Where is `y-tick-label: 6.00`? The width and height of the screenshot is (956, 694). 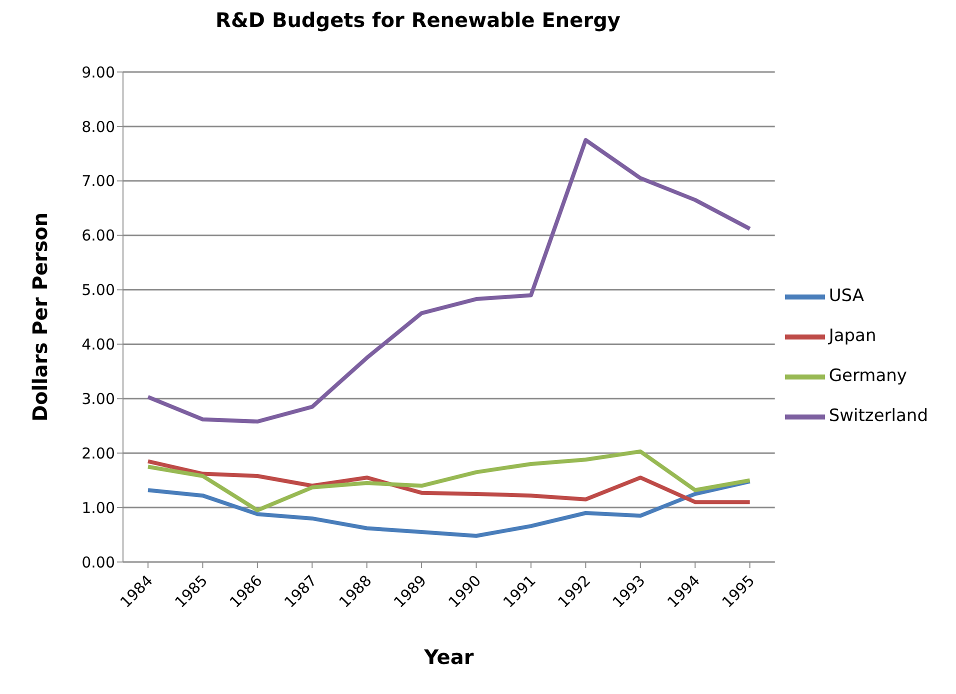
y-tick-label: 6.00 is located at coordinates (98, 235).